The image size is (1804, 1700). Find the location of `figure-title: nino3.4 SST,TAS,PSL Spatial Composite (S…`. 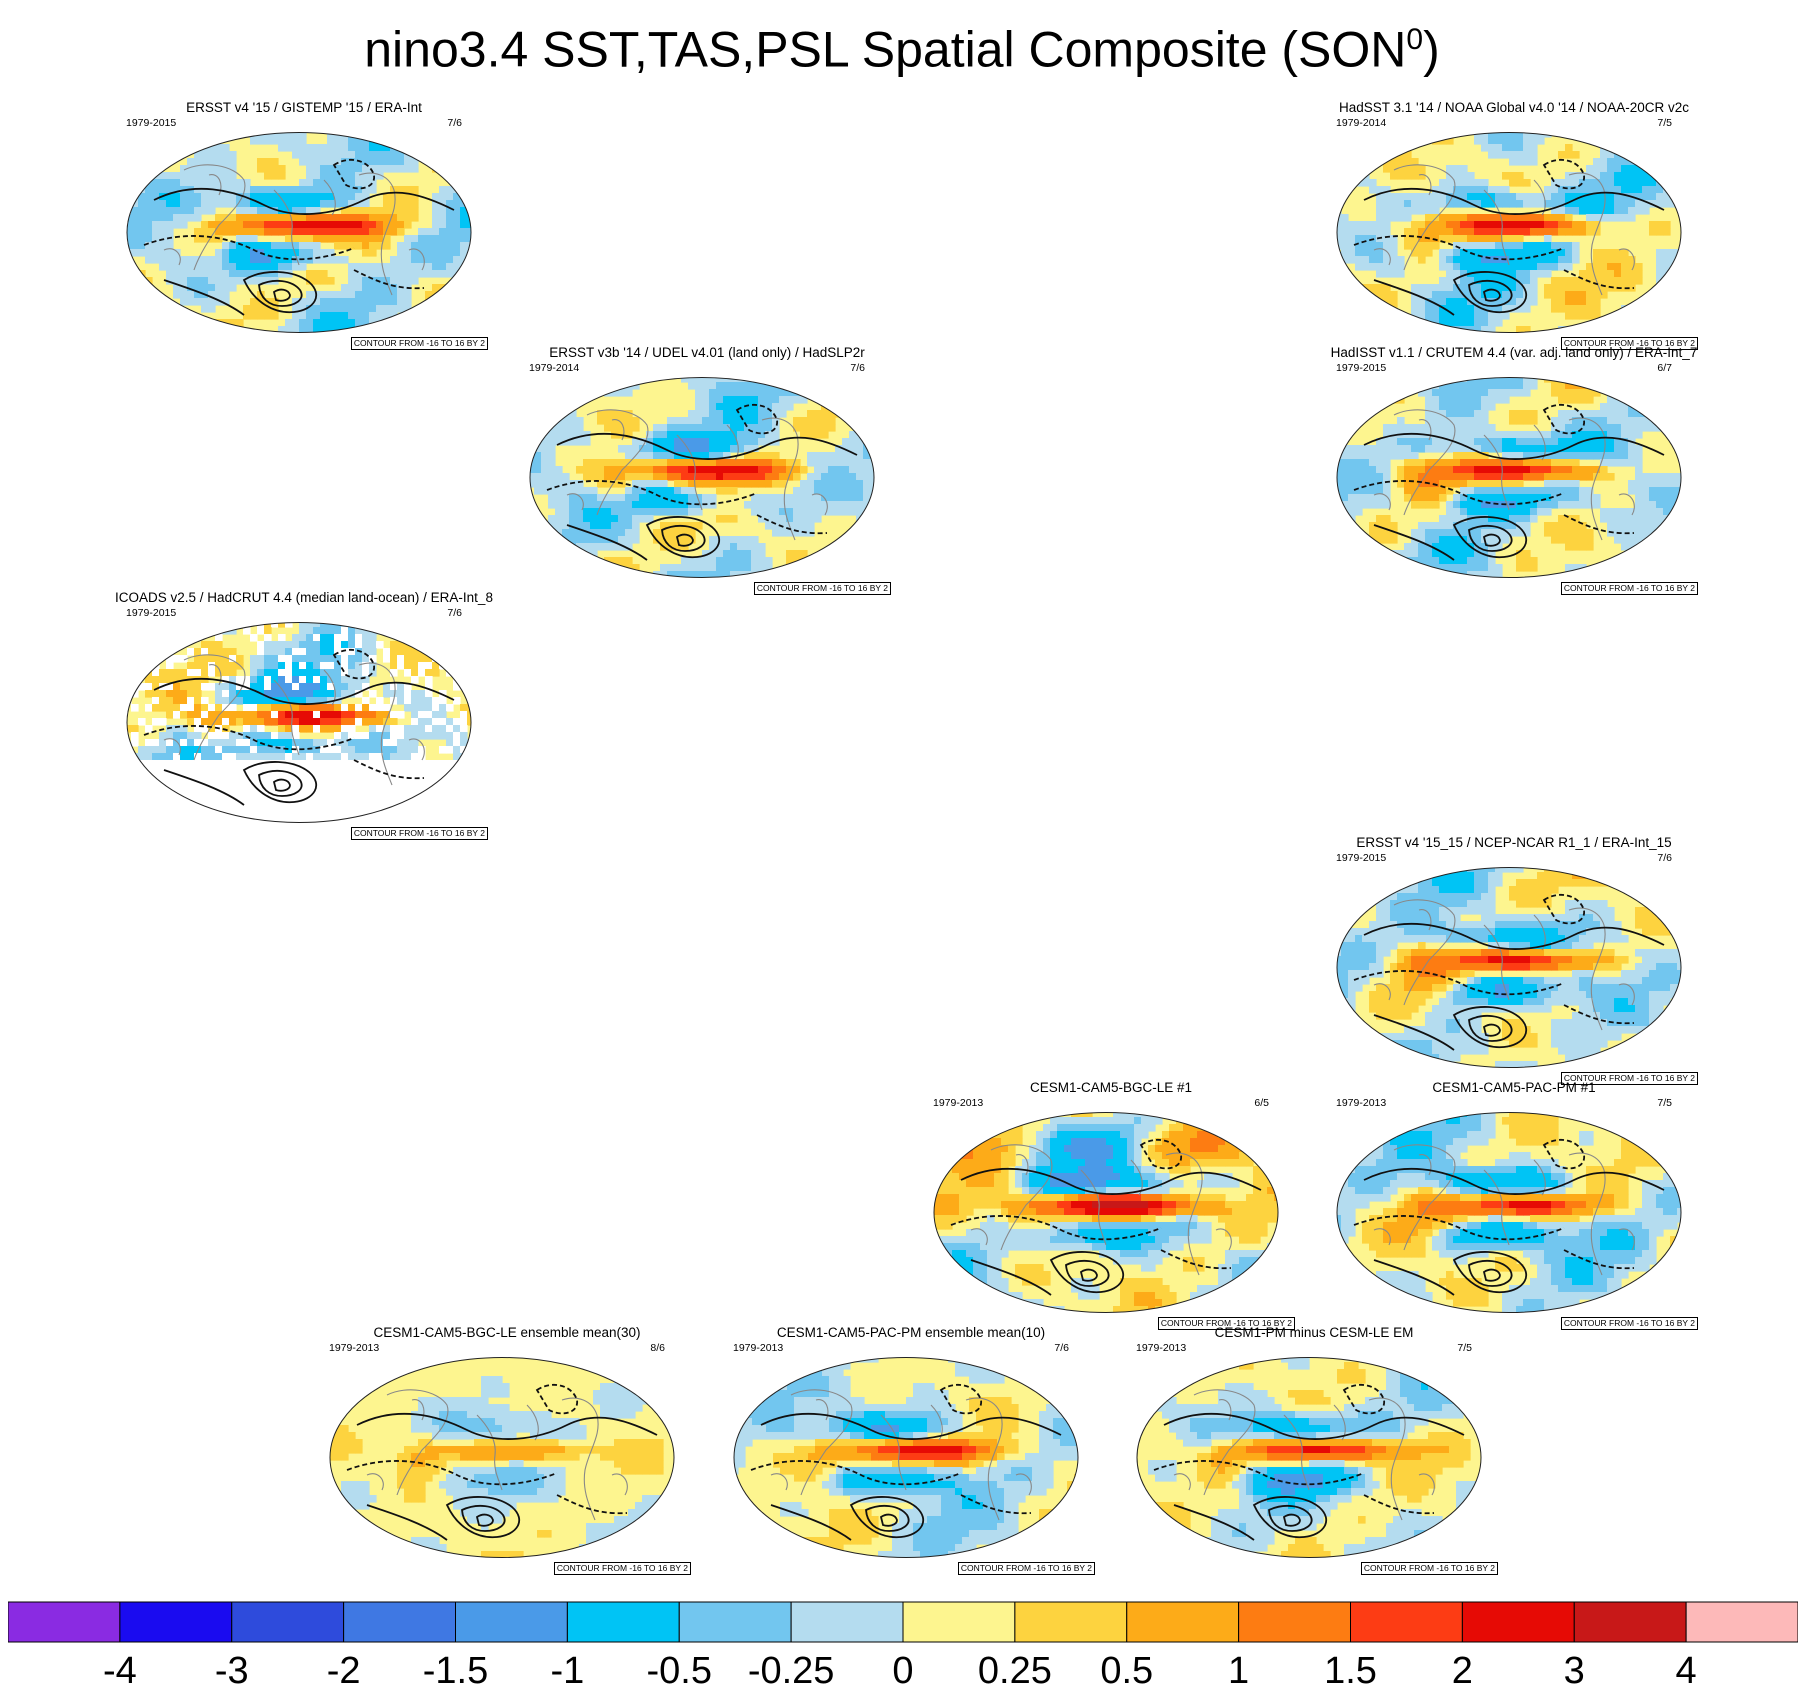

figure-title: nino3.4 SST,TAS,PSL Spatial Composite (S… is located at coordinates (902, 45).